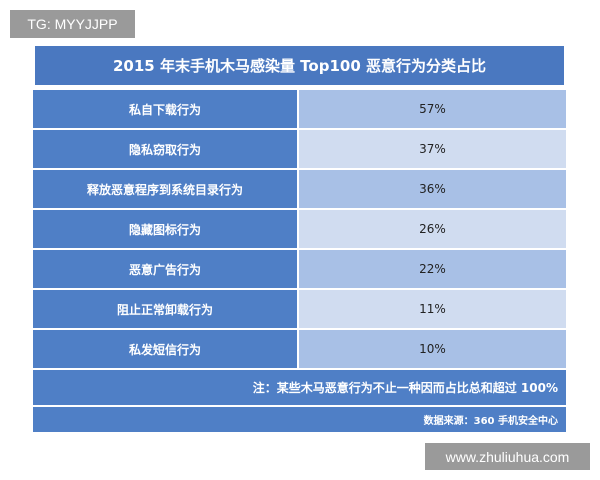 The height and width of the screenshot is (480, 600). What do you see at coordinates (432, 109) in the screenshot?
I see `row-value: 57%` at bounding box center [432, 109].